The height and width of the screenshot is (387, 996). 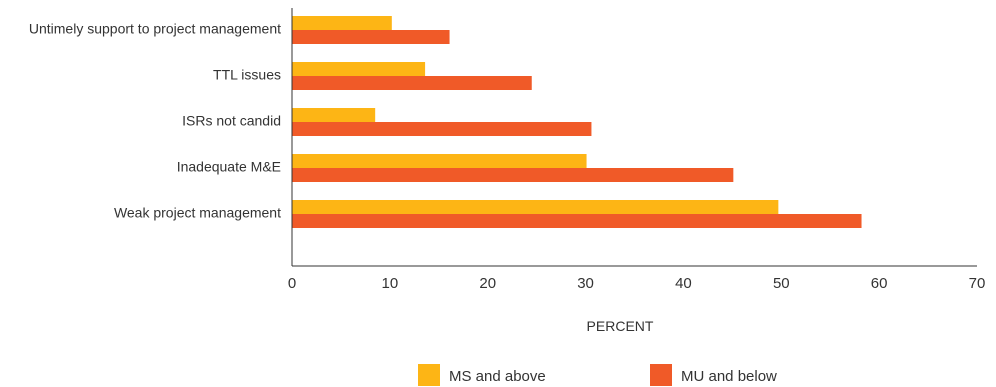 I want to click on legend-label: MU and below, so click(x=729, y=376).